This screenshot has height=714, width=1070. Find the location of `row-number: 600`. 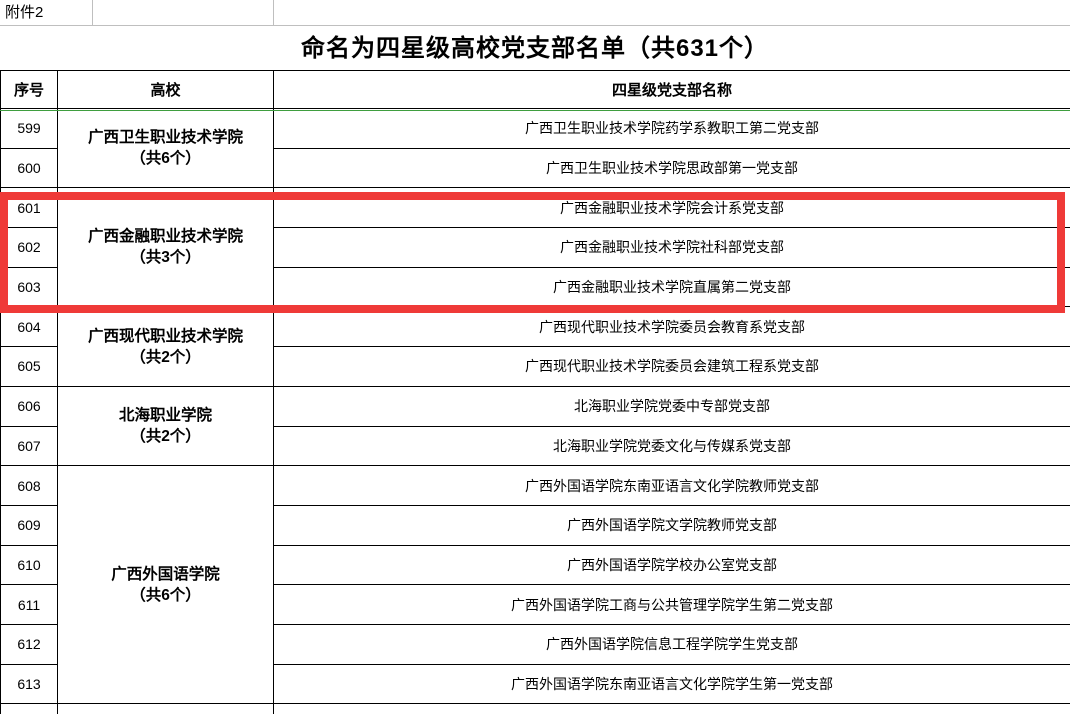

row-number: 600 is located at coordinates (29, 168).